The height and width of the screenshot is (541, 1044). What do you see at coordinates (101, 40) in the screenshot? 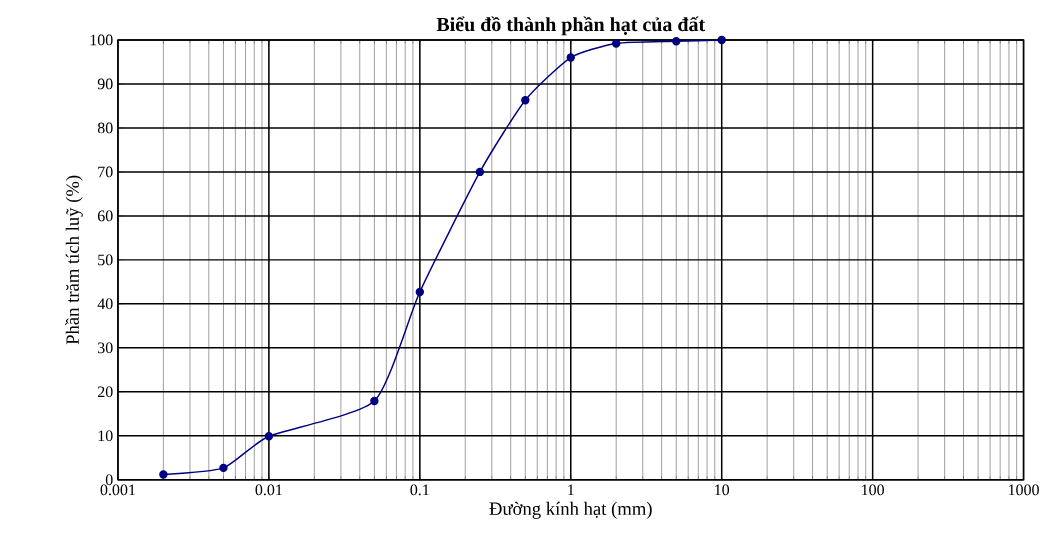
I see `y-tick-label: 100` at bounding box center [101, 40].